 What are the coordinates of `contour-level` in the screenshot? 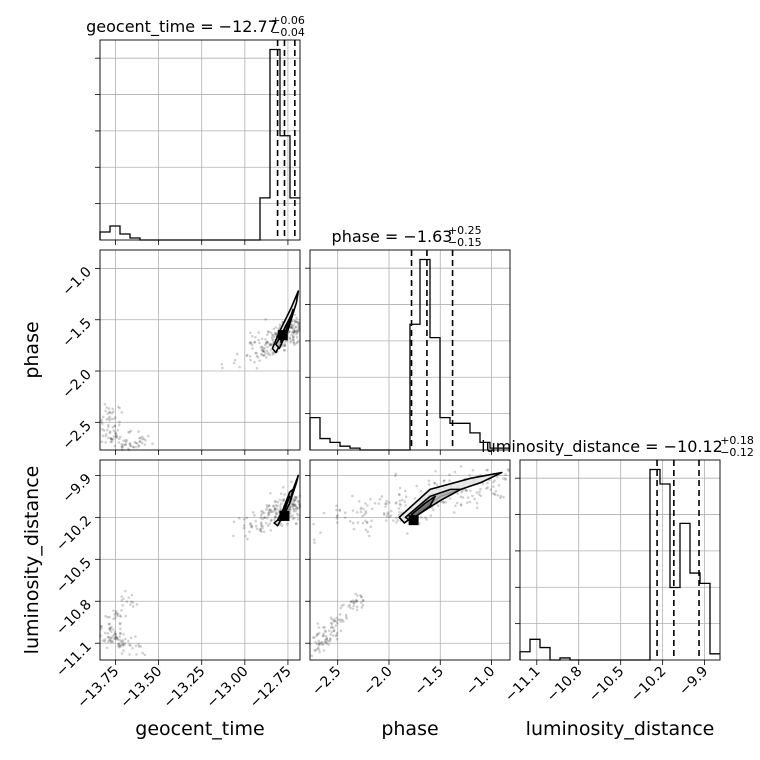 It's located at (423, 507).